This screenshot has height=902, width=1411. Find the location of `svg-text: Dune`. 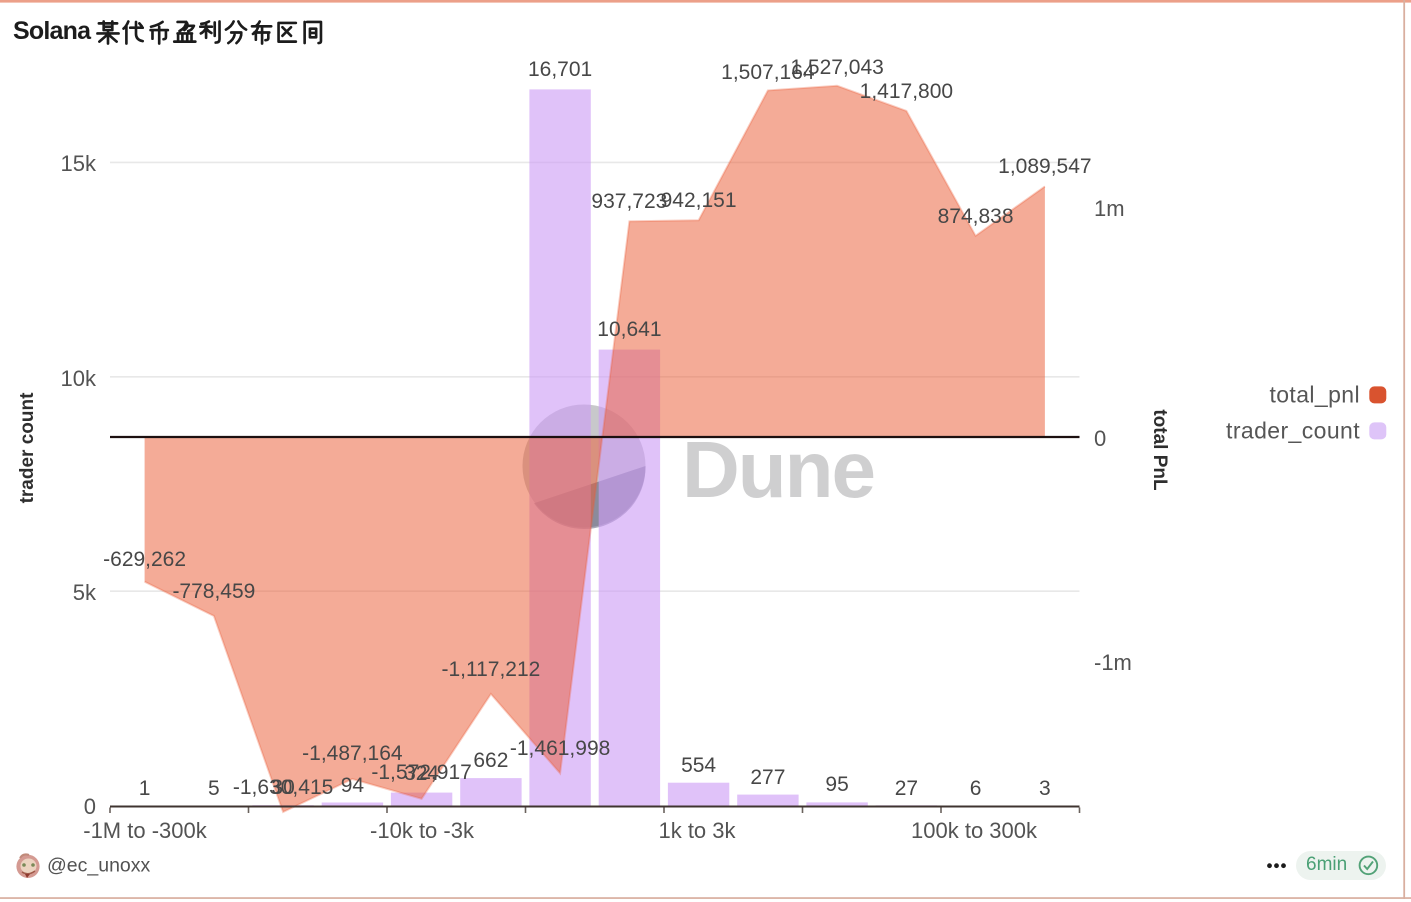

svg-text: Dune is located at coordinates (778, 469).